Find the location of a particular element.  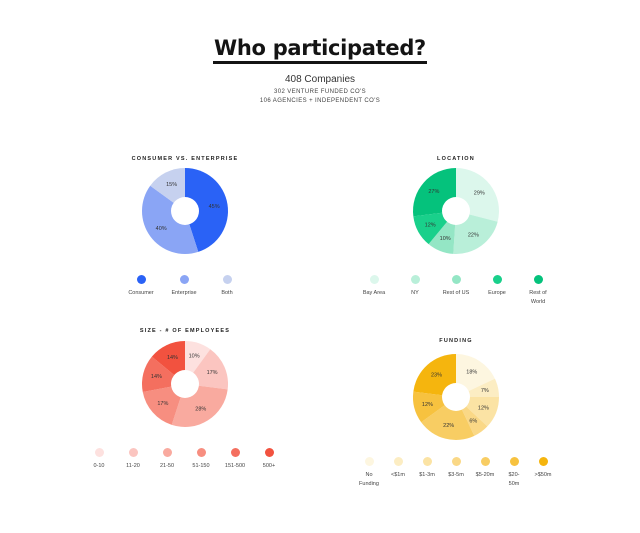

slice-label: 28% is located at coordinates (200, 409).